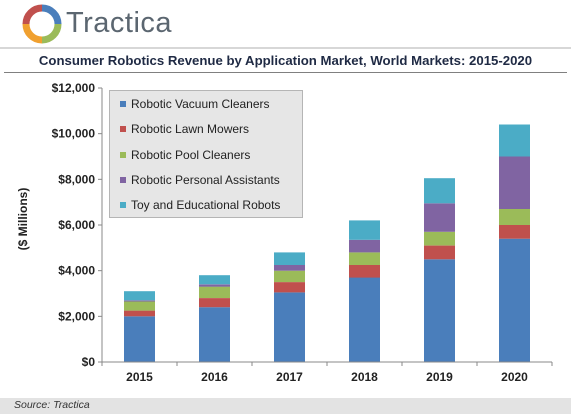 The image size is (571, 414). Describe the element at coordinates (285, 24) in the screenshot. I see `header: Tractica` at that location.